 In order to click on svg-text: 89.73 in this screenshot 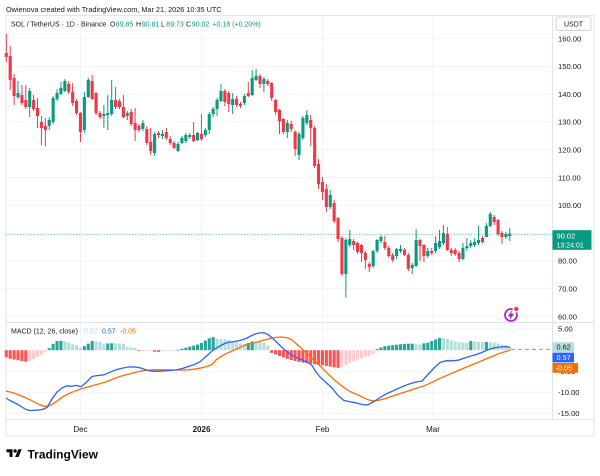, I will do `click(175, 25)`.